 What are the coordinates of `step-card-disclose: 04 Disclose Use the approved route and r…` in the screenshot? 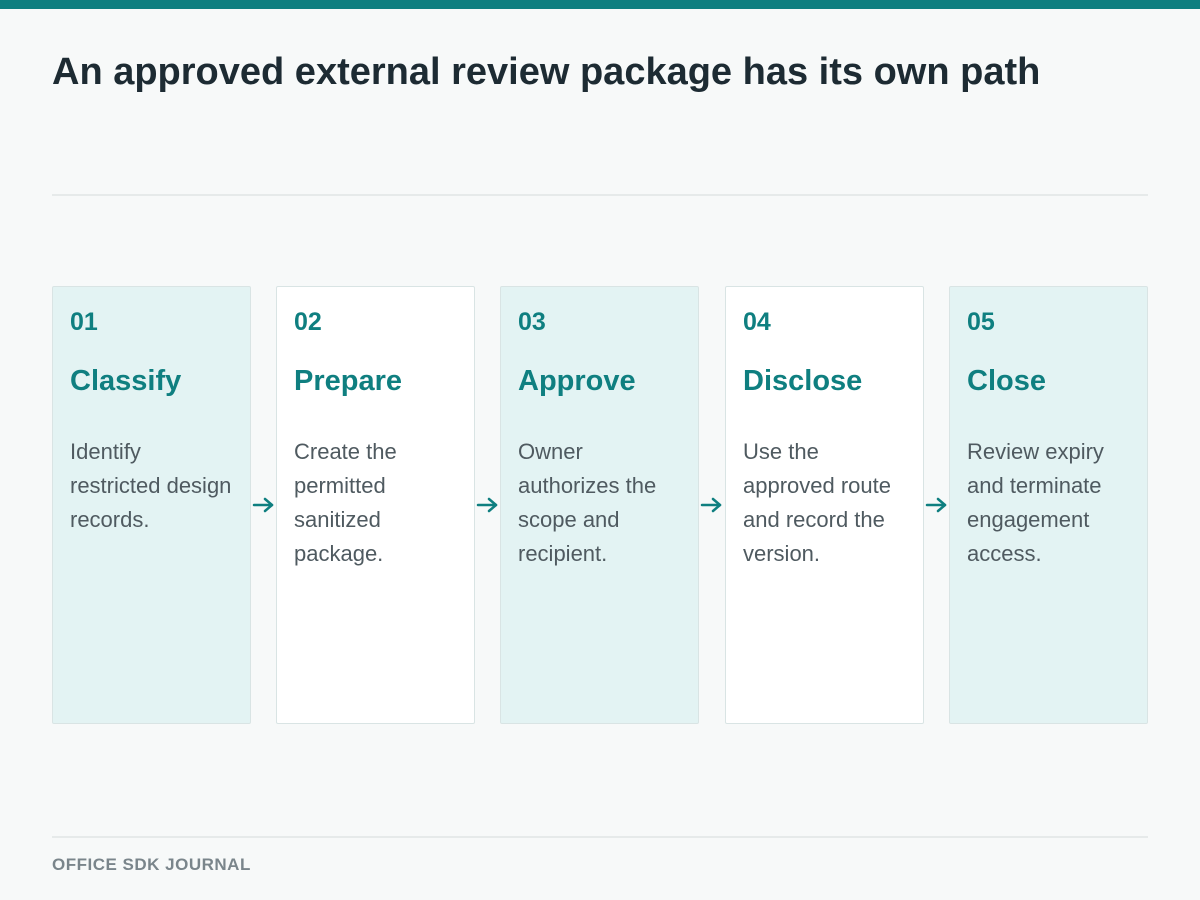 It's located at (824, 505).